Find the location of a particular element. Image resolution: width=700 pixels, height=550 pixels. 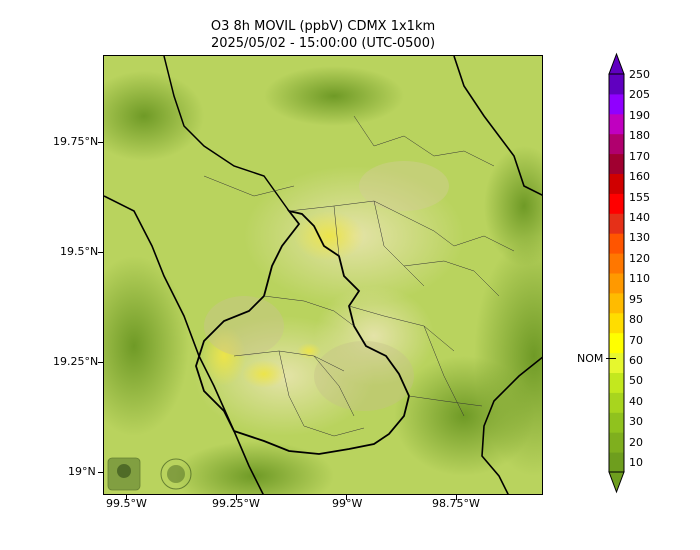

state-boundary-west is located at coordinates (184, 344).